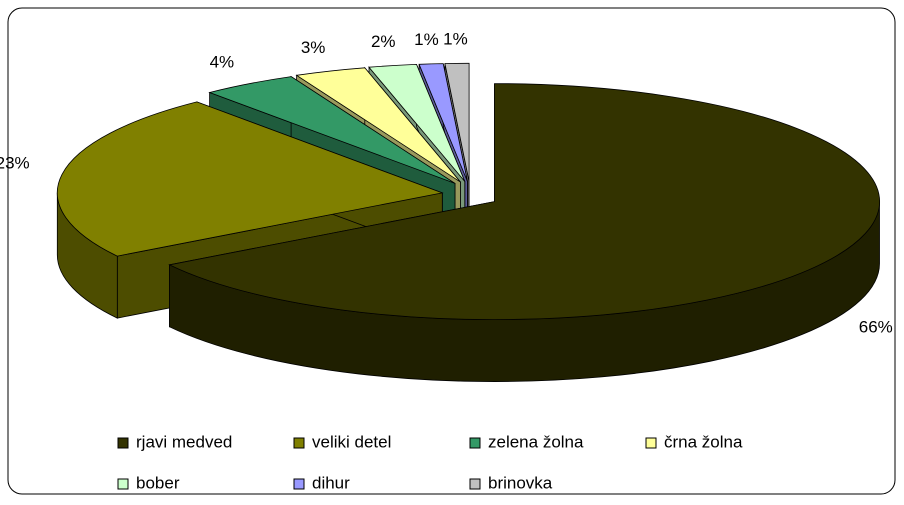 This screenshot has height=505, width=904. Describe the element at coordinates (876, 326) in the screenshot. I see `data-label: 66%` at that location.